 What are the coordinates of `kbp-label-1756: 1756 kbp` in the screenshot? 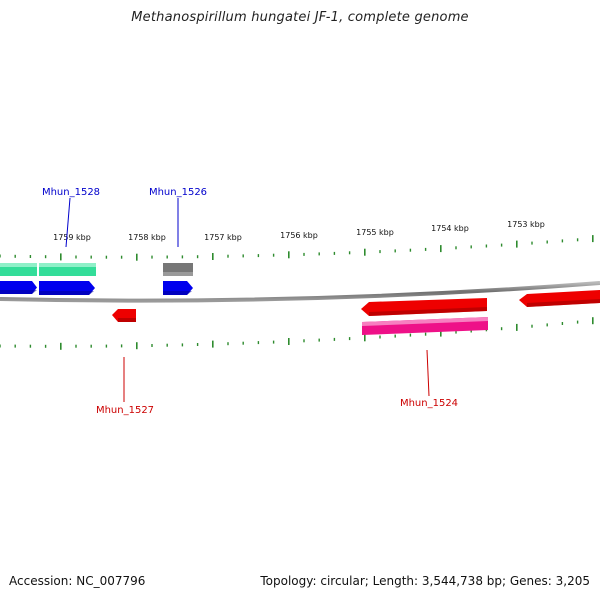 It's located at (299, 235).